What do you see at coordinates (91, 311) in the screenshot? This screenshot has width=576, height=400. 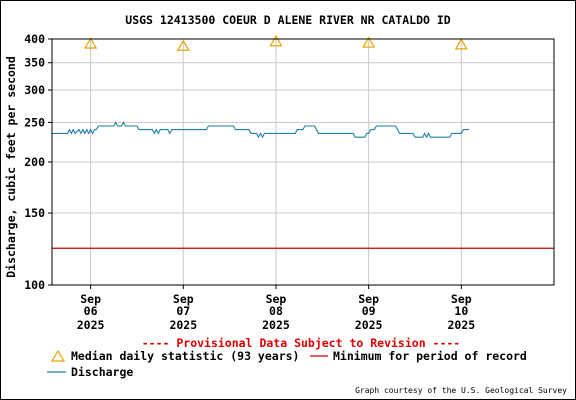 I see `x-tick-label-day: 06` at bounding box center [91, 311].